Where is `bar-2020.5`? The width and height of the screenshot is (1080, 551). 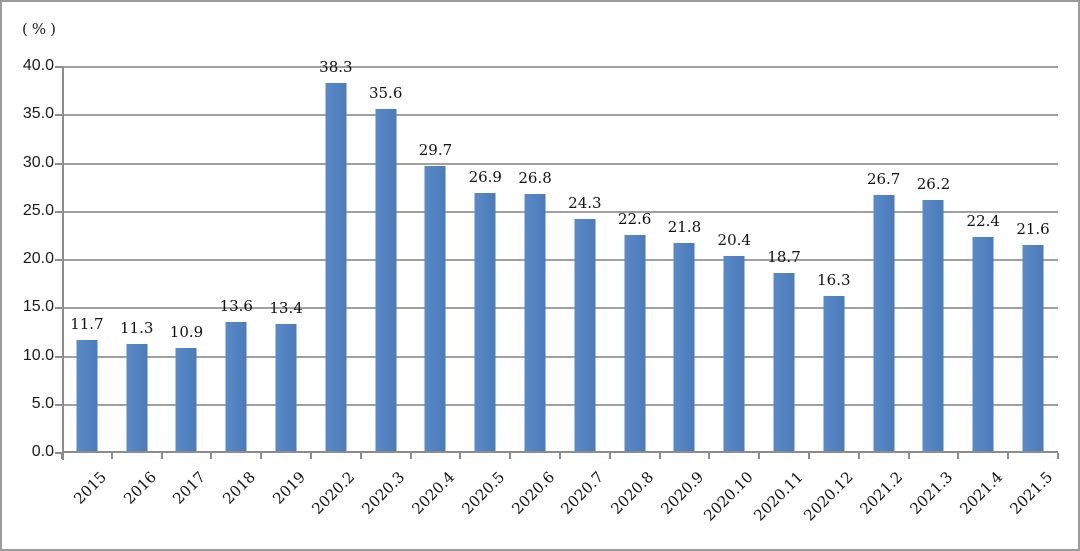 bar-2020.5 is located at coordinates (485, 323).